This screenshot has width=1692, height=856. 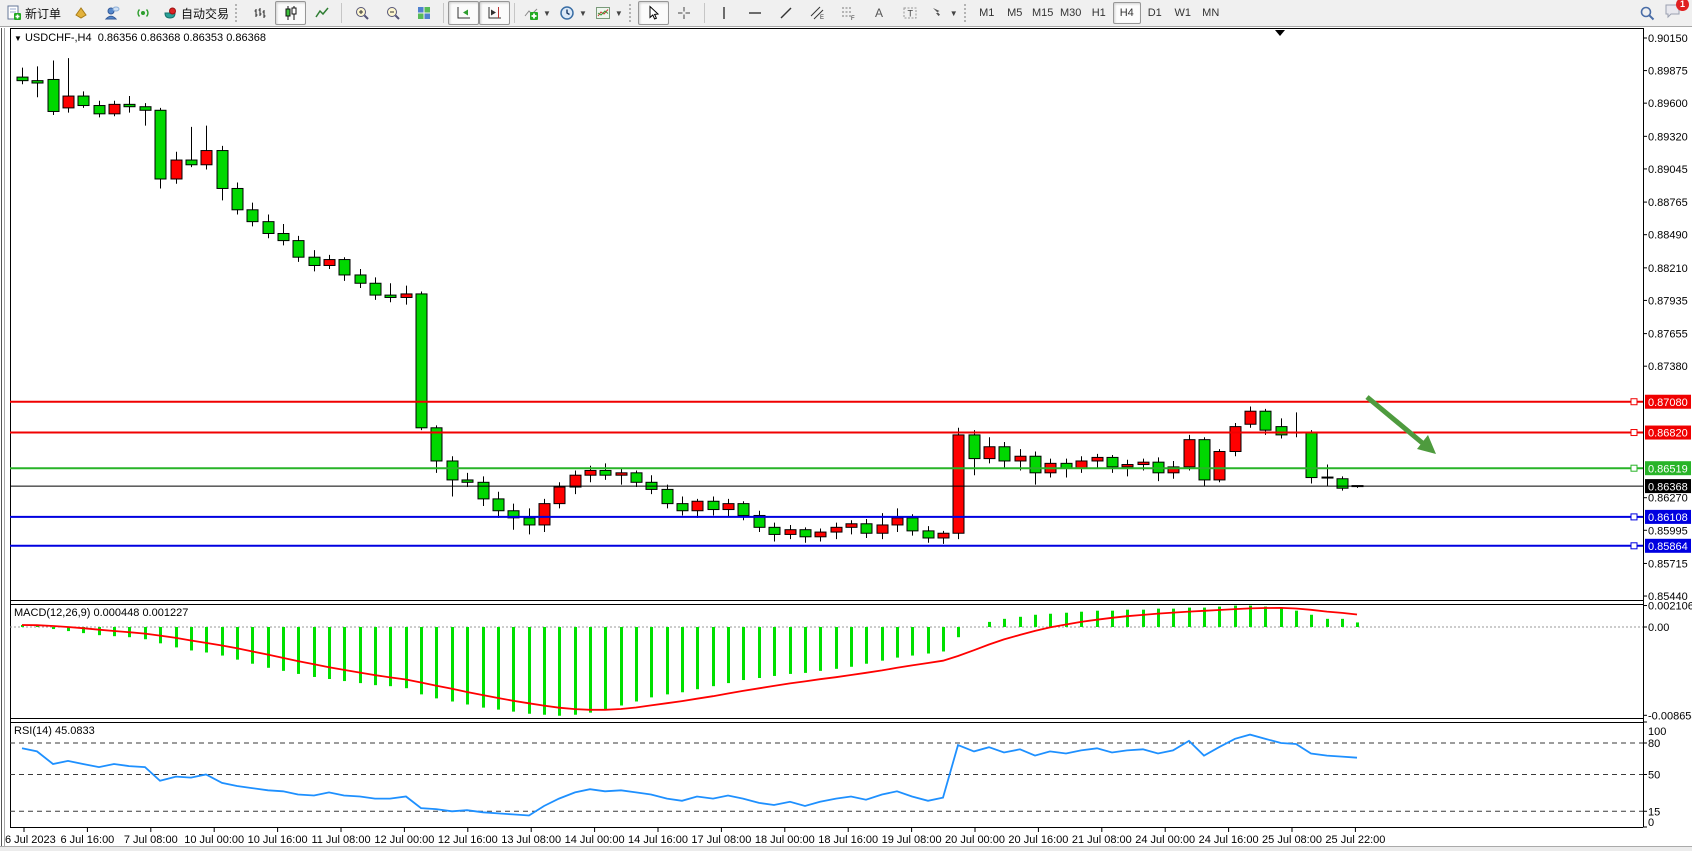 What do you see at coordinates (361, 13) in the screenshot?
I see `zoom-in-button` at bounding box center [361, 13].